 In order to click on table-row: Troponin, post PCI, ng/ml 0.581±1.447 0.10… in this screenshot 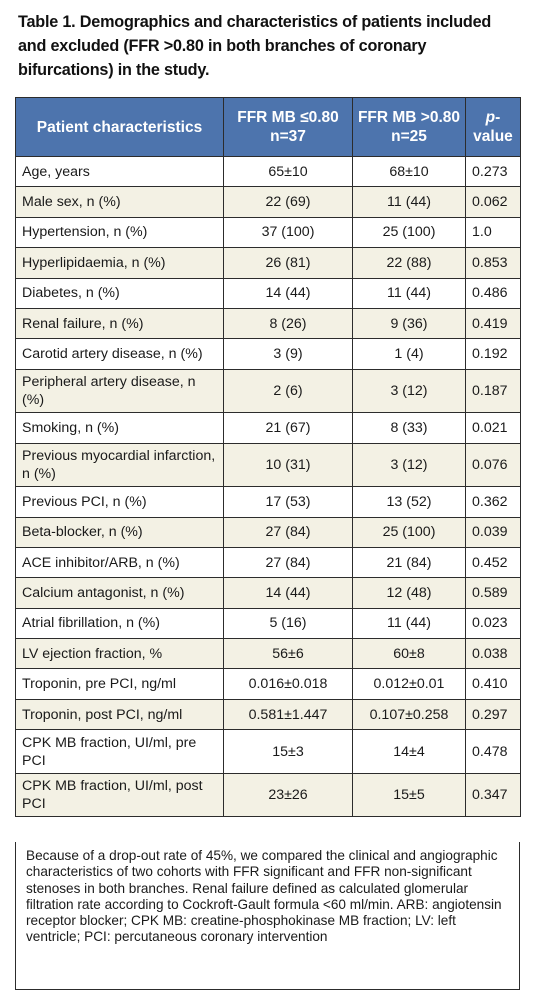, I will do `click(268, 714)`.